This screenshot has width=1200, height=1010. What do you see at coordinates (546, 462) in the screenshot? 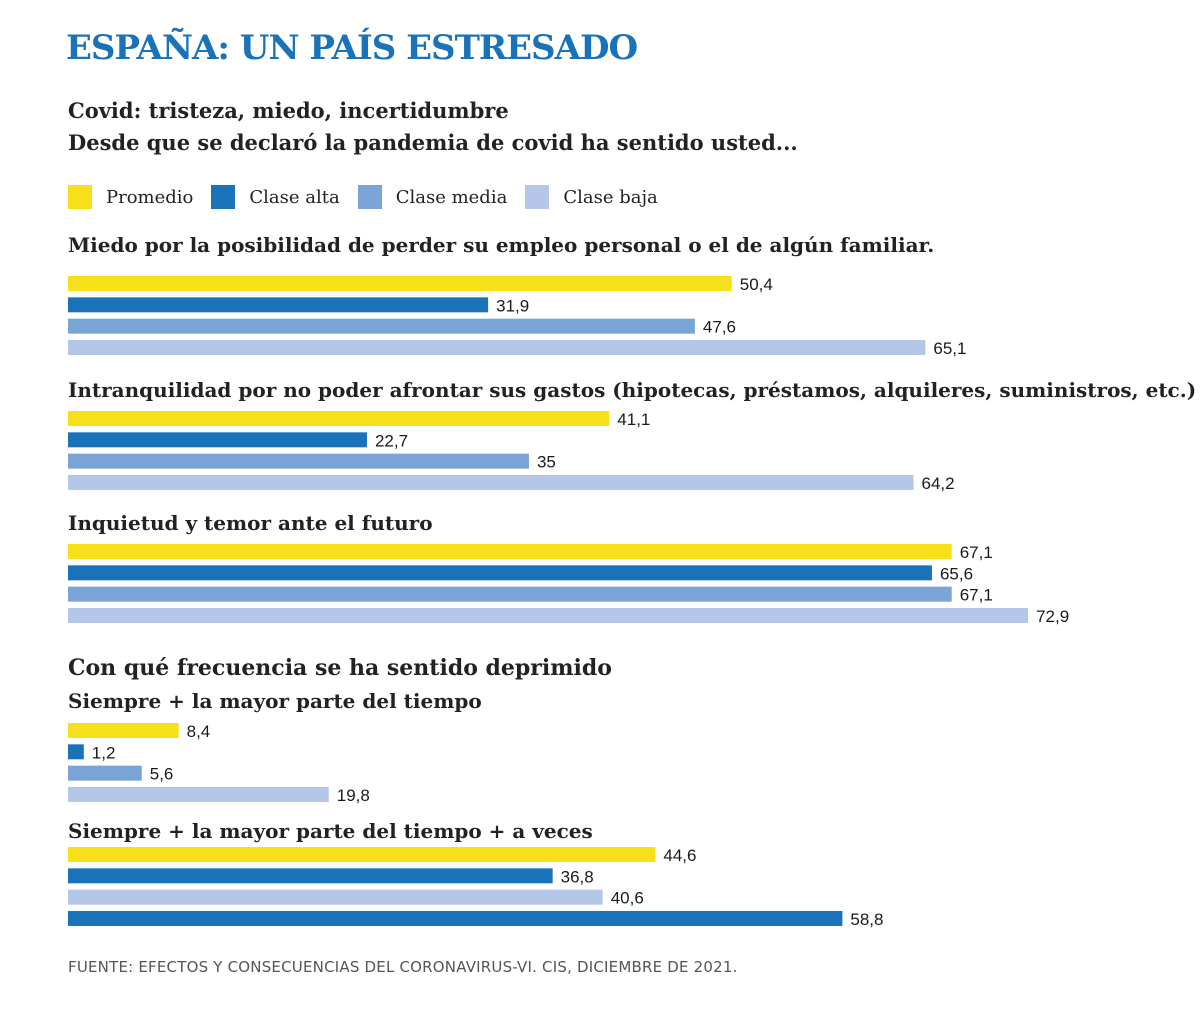
I see `value-label-2-clase-media: 35` at bounding box center [546, 462].